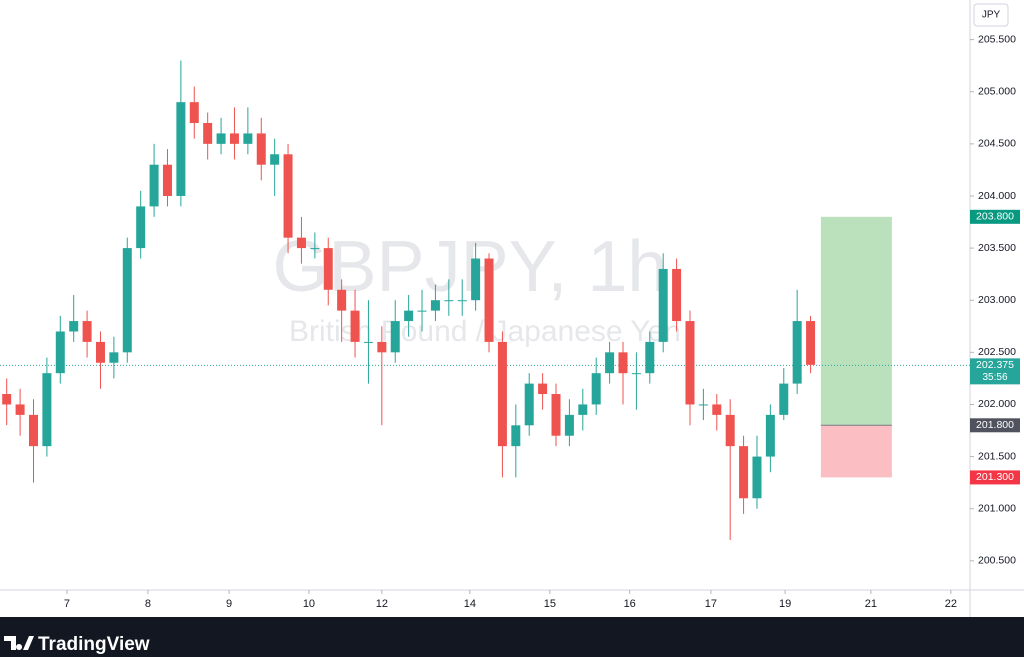 This screenshot has width=1024, height=657. I want to click on footer, so click(512, 637).